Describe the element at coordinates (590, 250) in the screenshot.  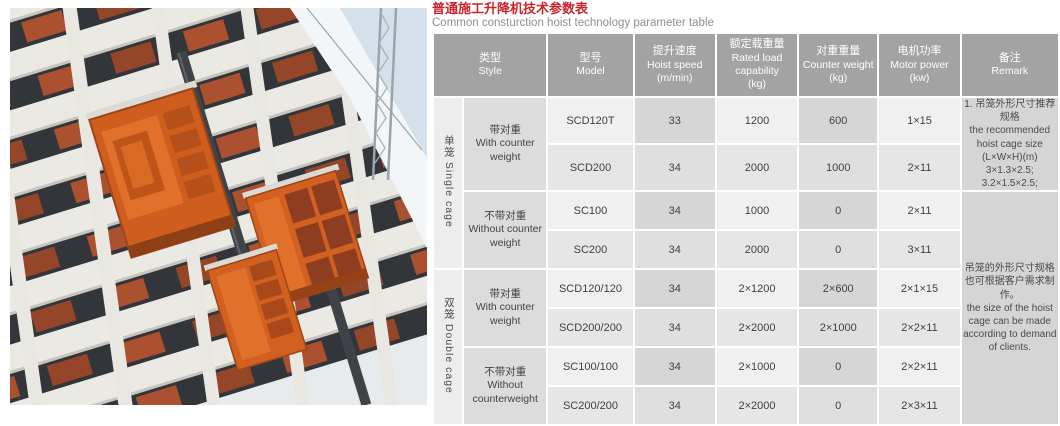
I see `model-cell: SC200` at that location.